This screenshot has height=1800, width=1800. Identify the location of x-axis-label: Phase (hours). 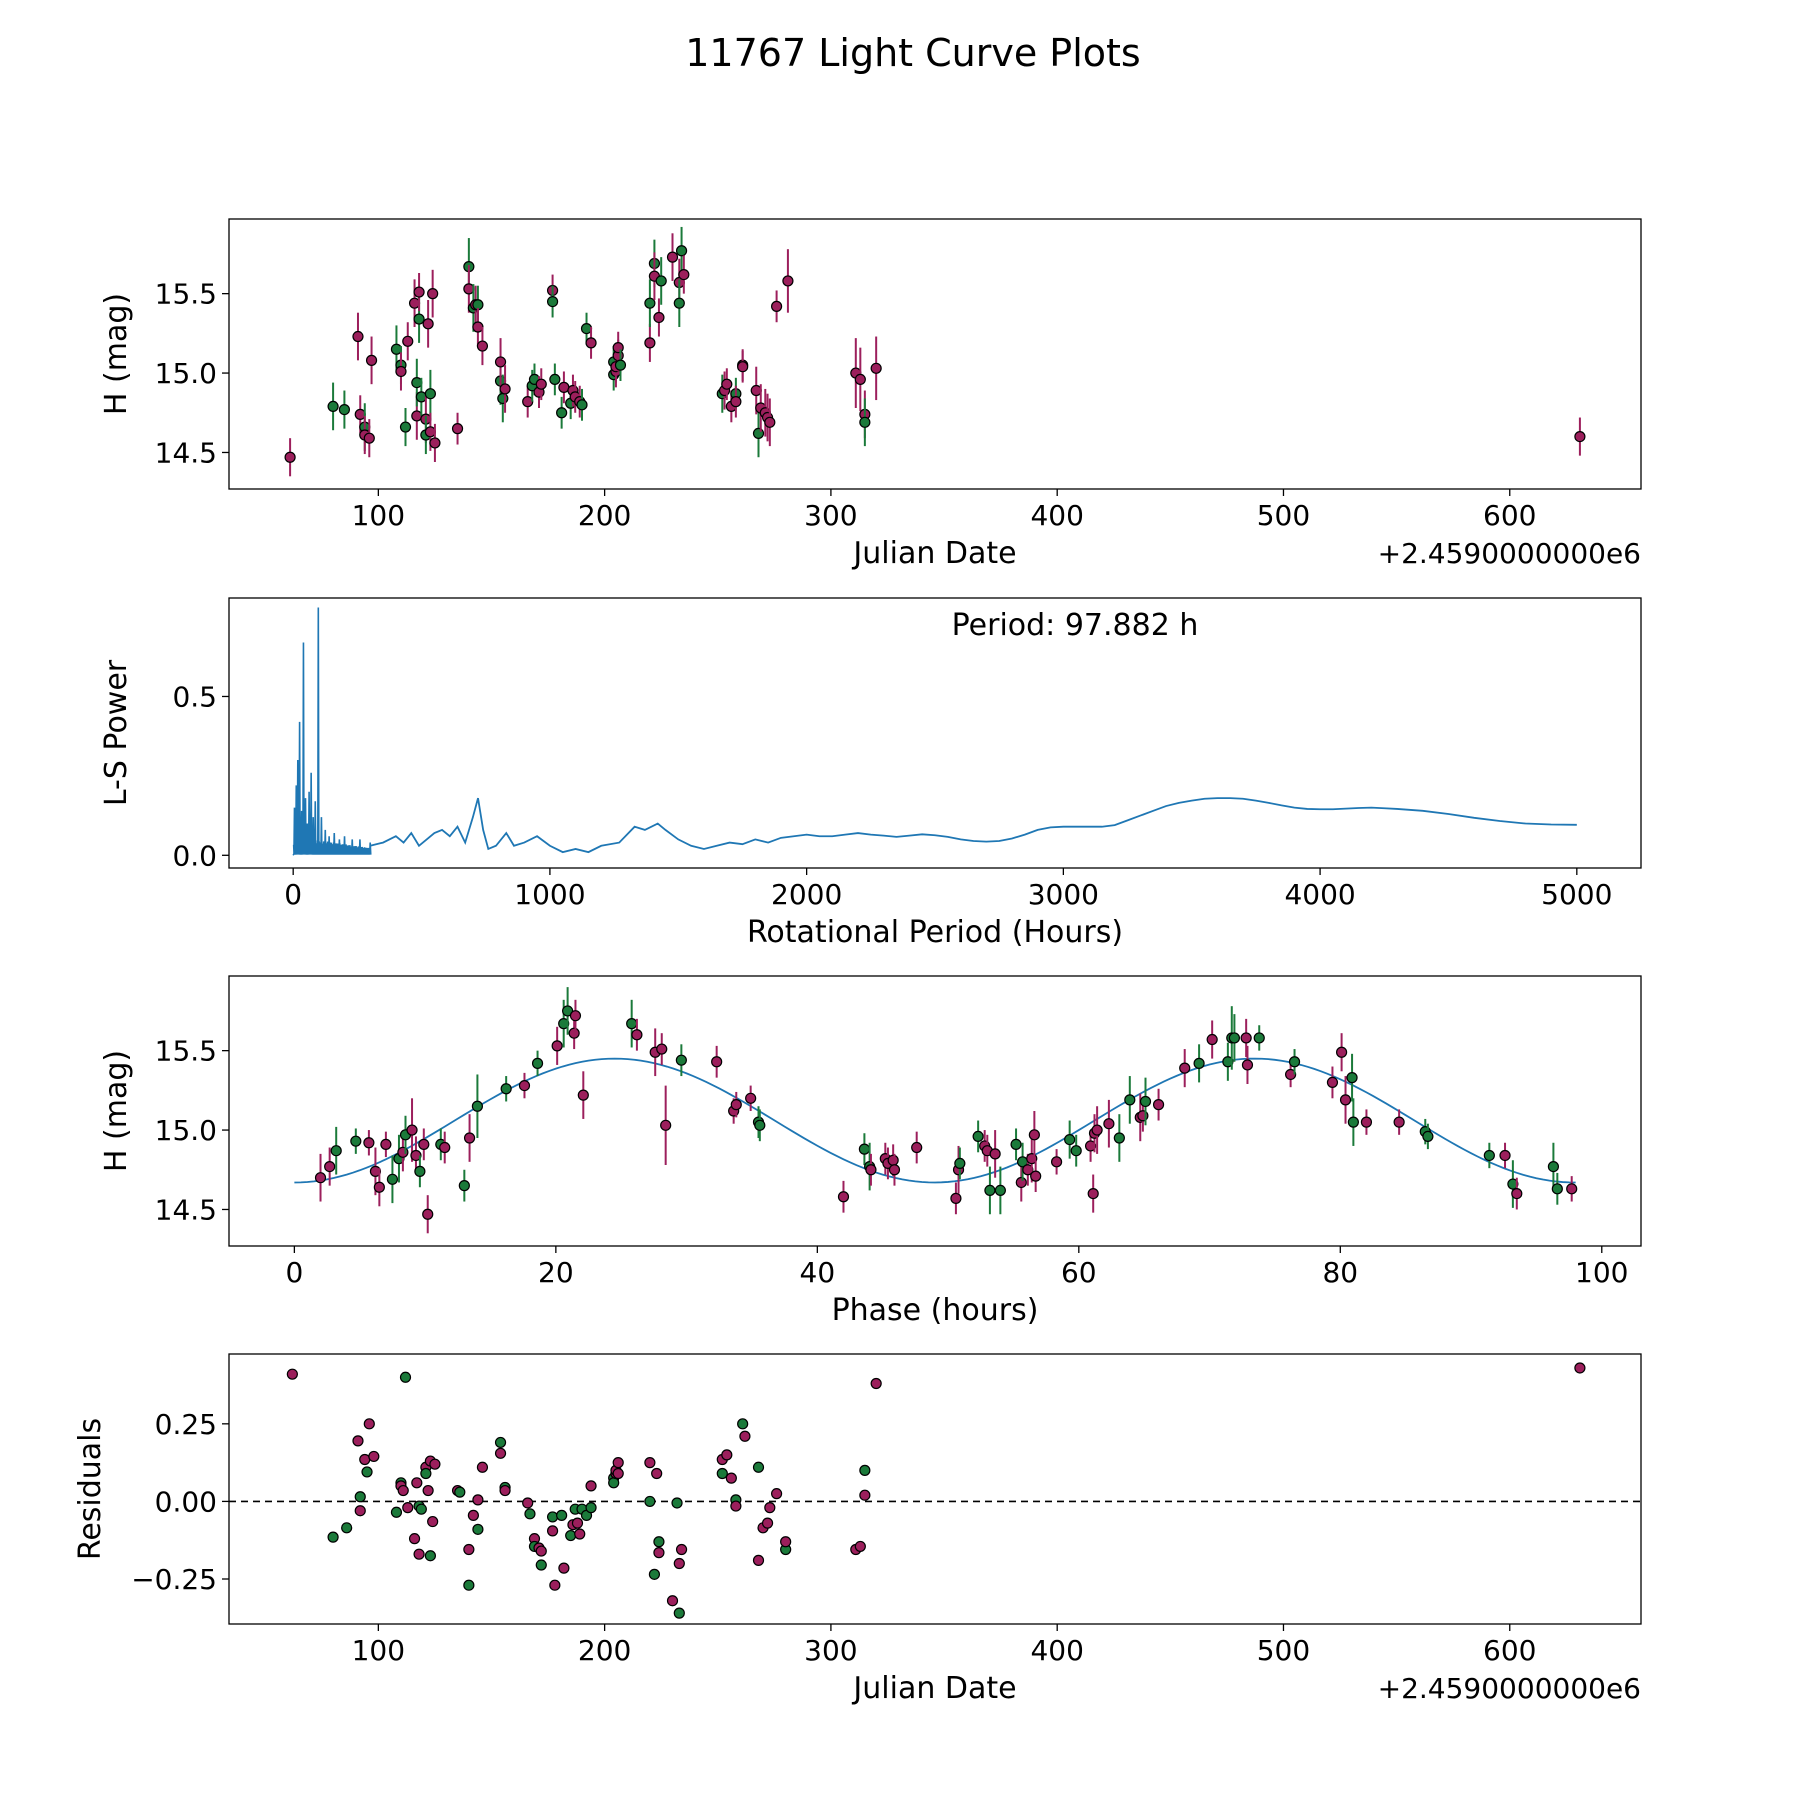
(935, 1310).